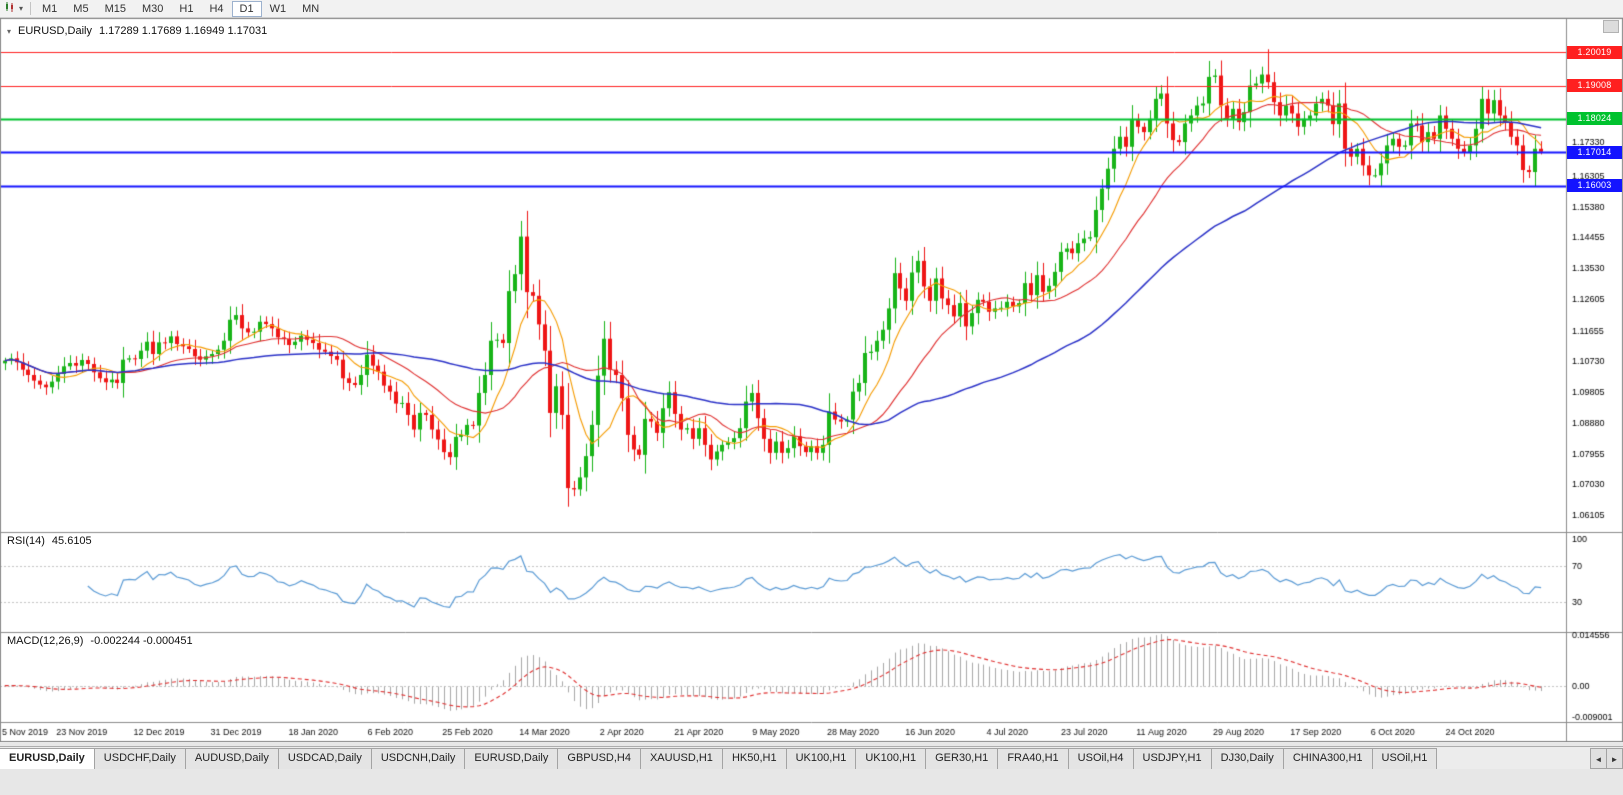 The image size is (1623, 795). I want to click on timeframe-button-m1: M1, so click(50, 8).